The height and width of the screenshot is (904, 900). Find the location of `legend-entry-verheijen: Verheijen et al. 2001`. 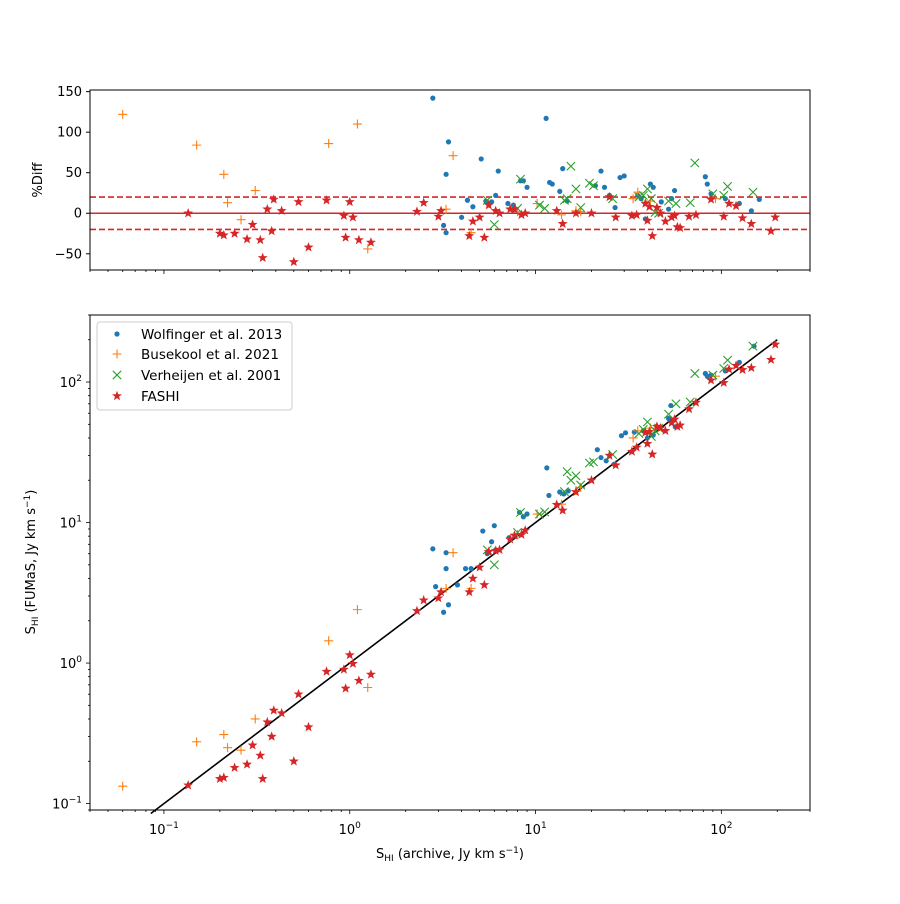

legend-entry-verheijen: Verheijen et al. 2001 is located at coordinates (211, 376).